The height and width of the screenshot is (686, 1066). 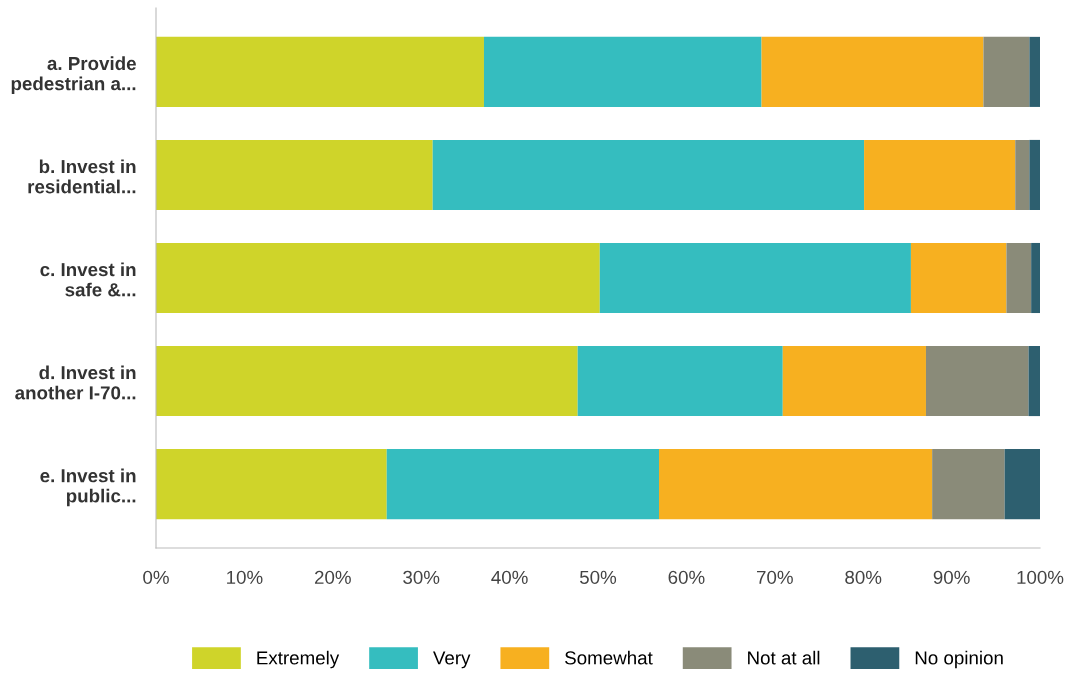 I want to click on x-tick-label: 30%, so click(x=421, y=577).